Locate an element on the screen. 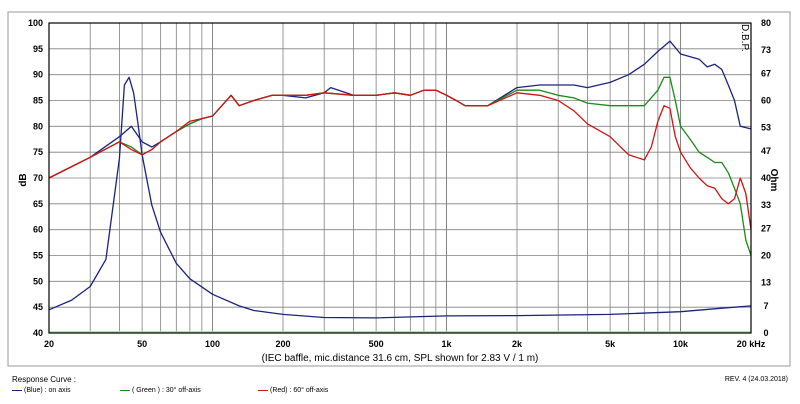  legend-item-green: ( Green ) : 30° off-axis is located at coordinates (160, 390).